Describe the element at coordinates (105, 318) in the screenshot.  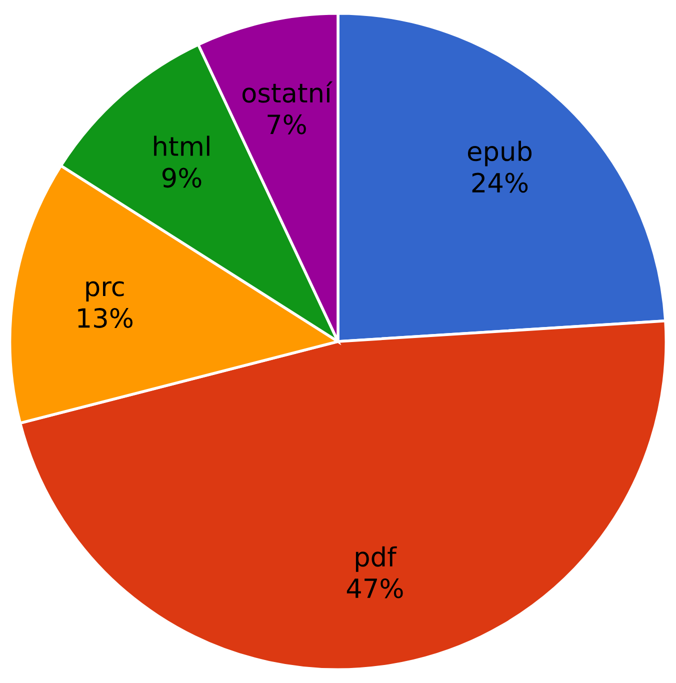
I see `data-label: 13%` at that location.